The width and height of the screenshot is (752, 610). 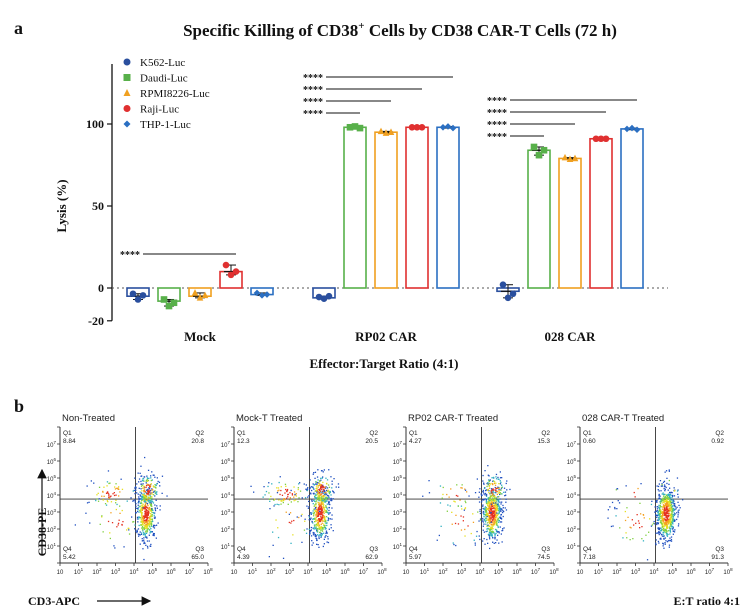 I want to click on flow-y-tick-label: 101, so click(x=226, y=546).